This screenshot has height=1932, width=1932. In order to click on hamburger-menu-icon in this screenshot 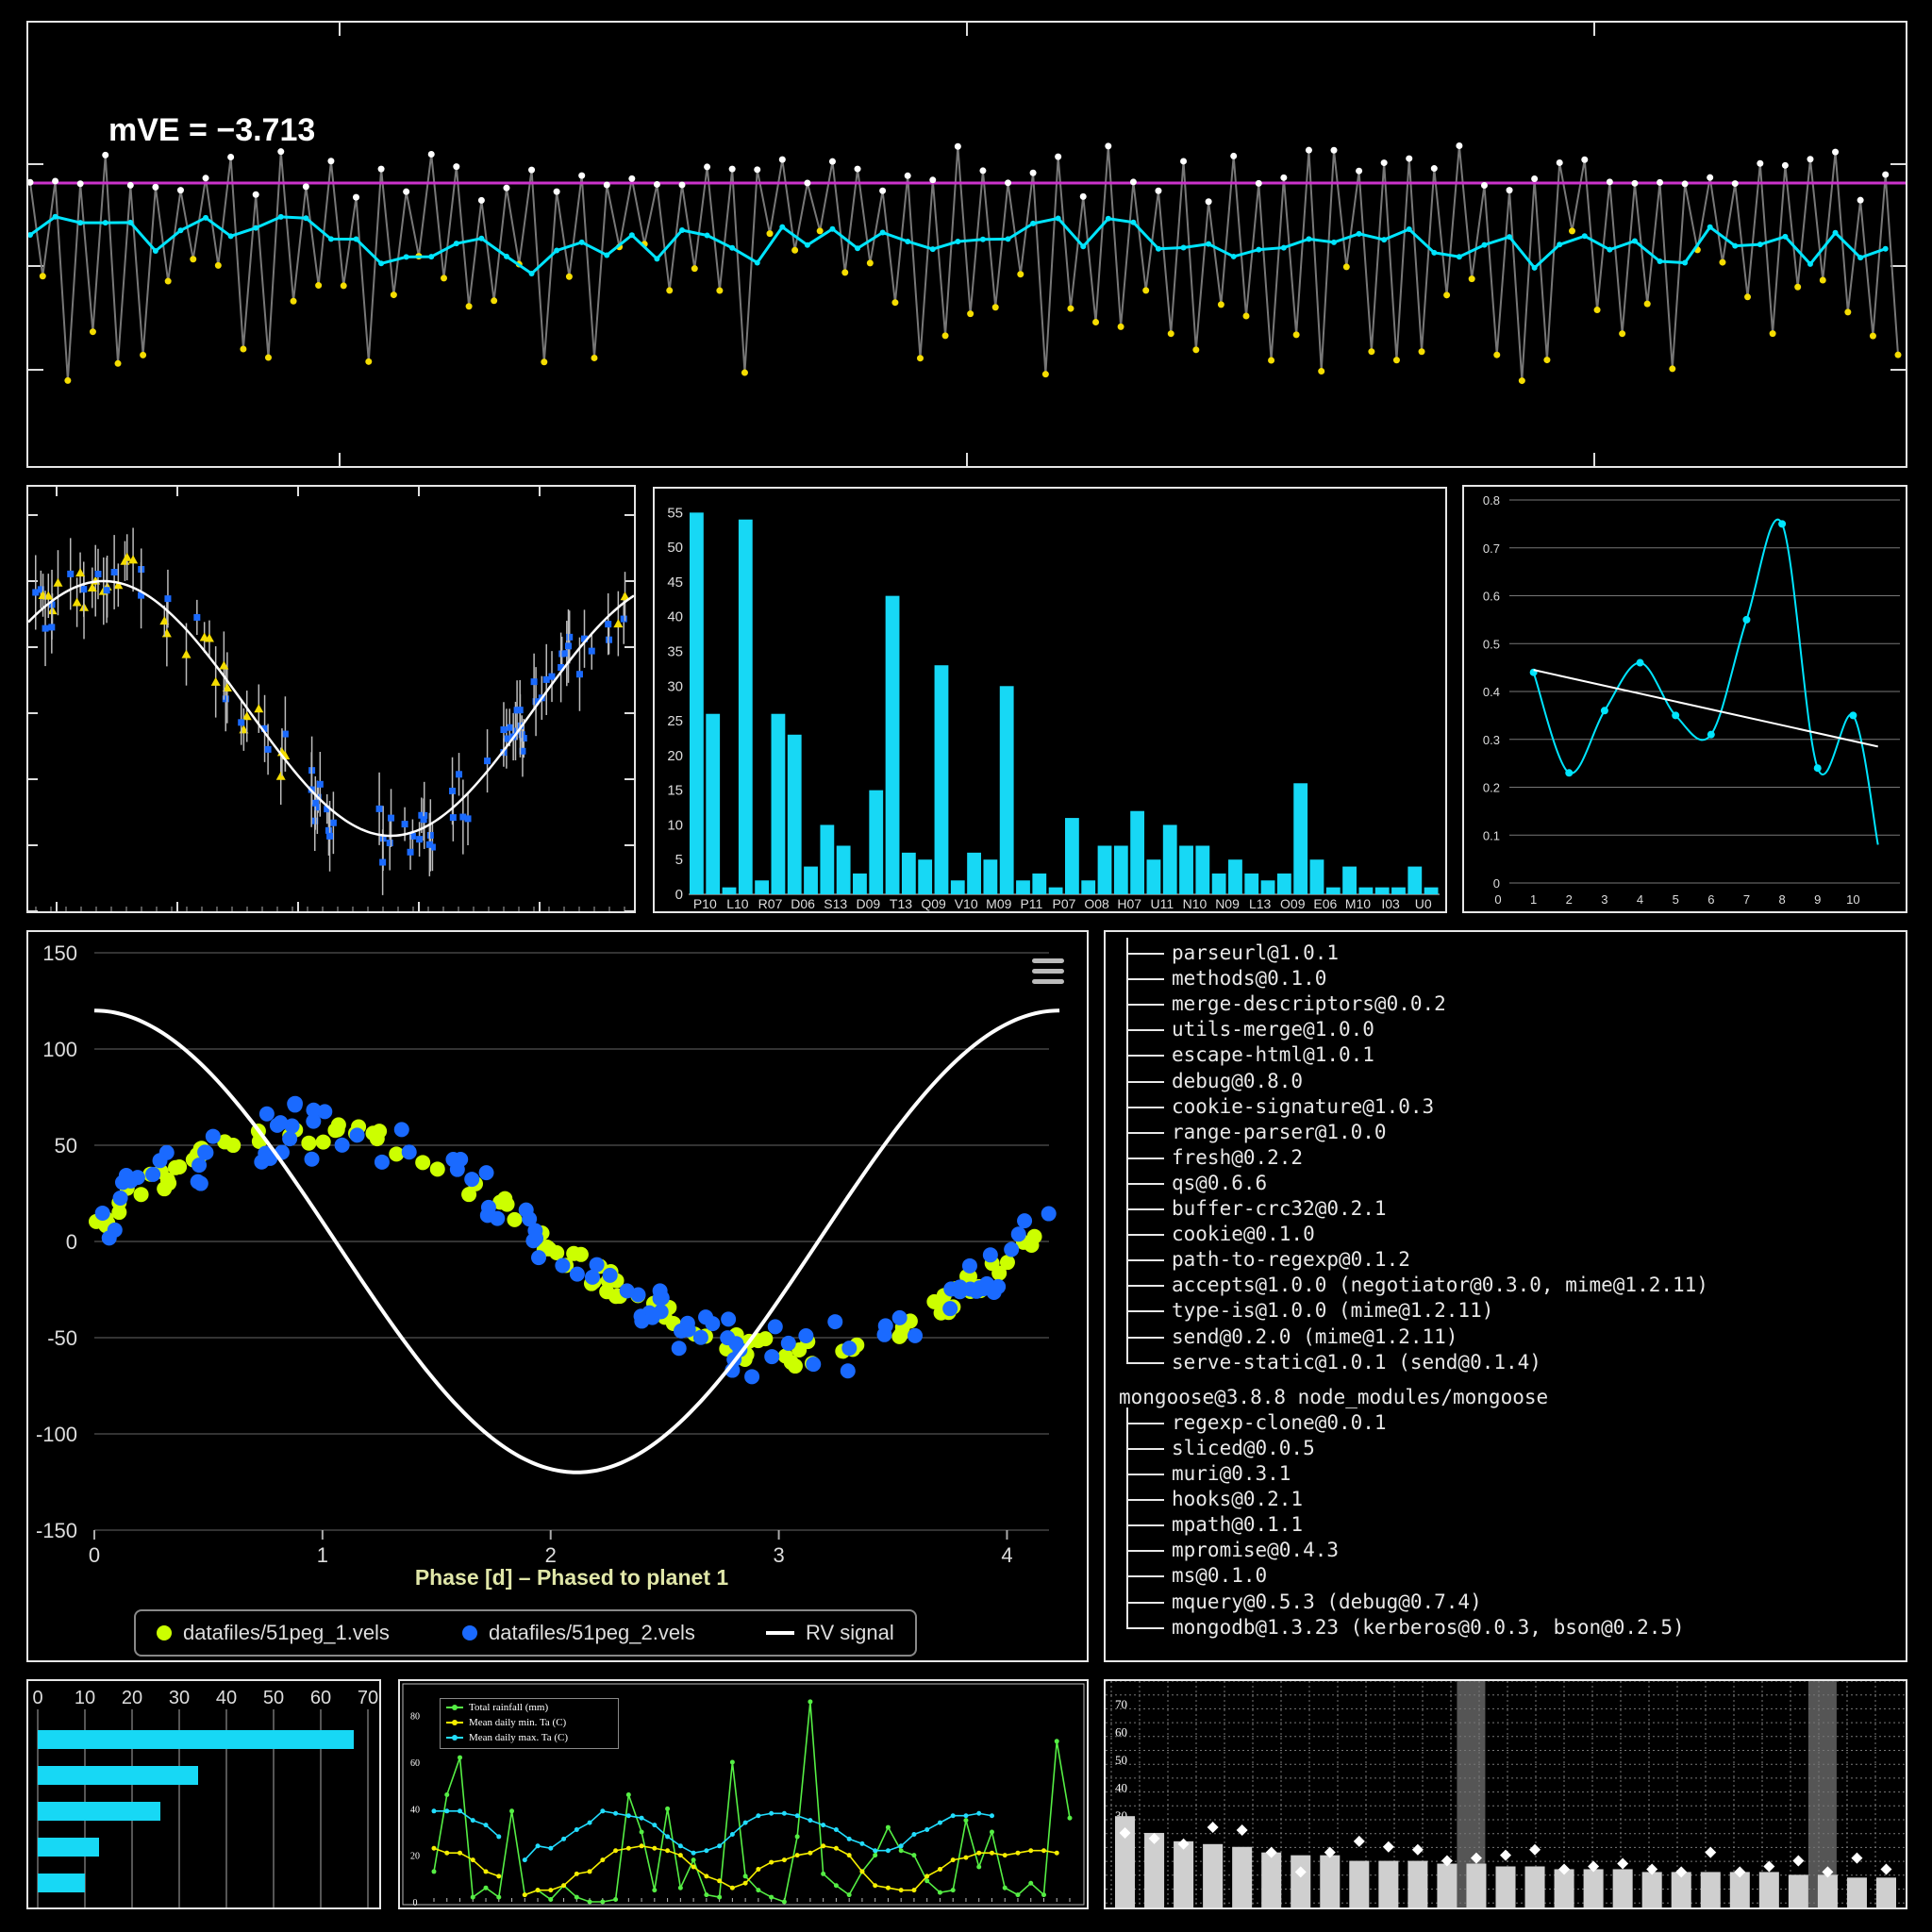, I will do `click(1048, 971)`.